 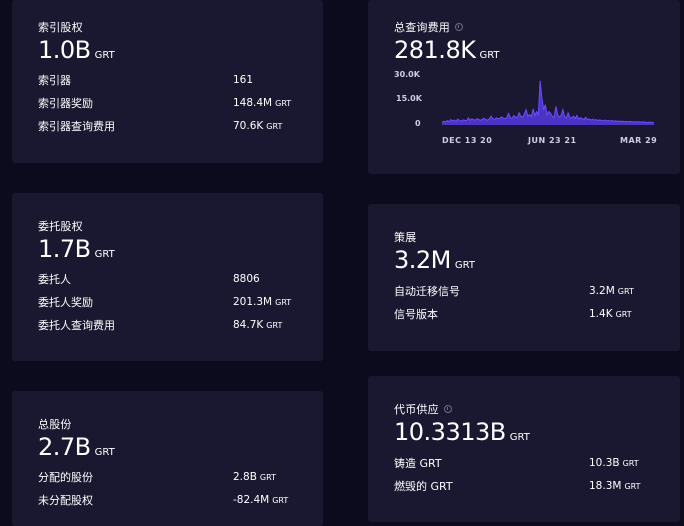 What do you see at coordinates (427, 291) in the screenshot?
I see `row-label: 自动迁移信号` at bounding box center [427, 291].